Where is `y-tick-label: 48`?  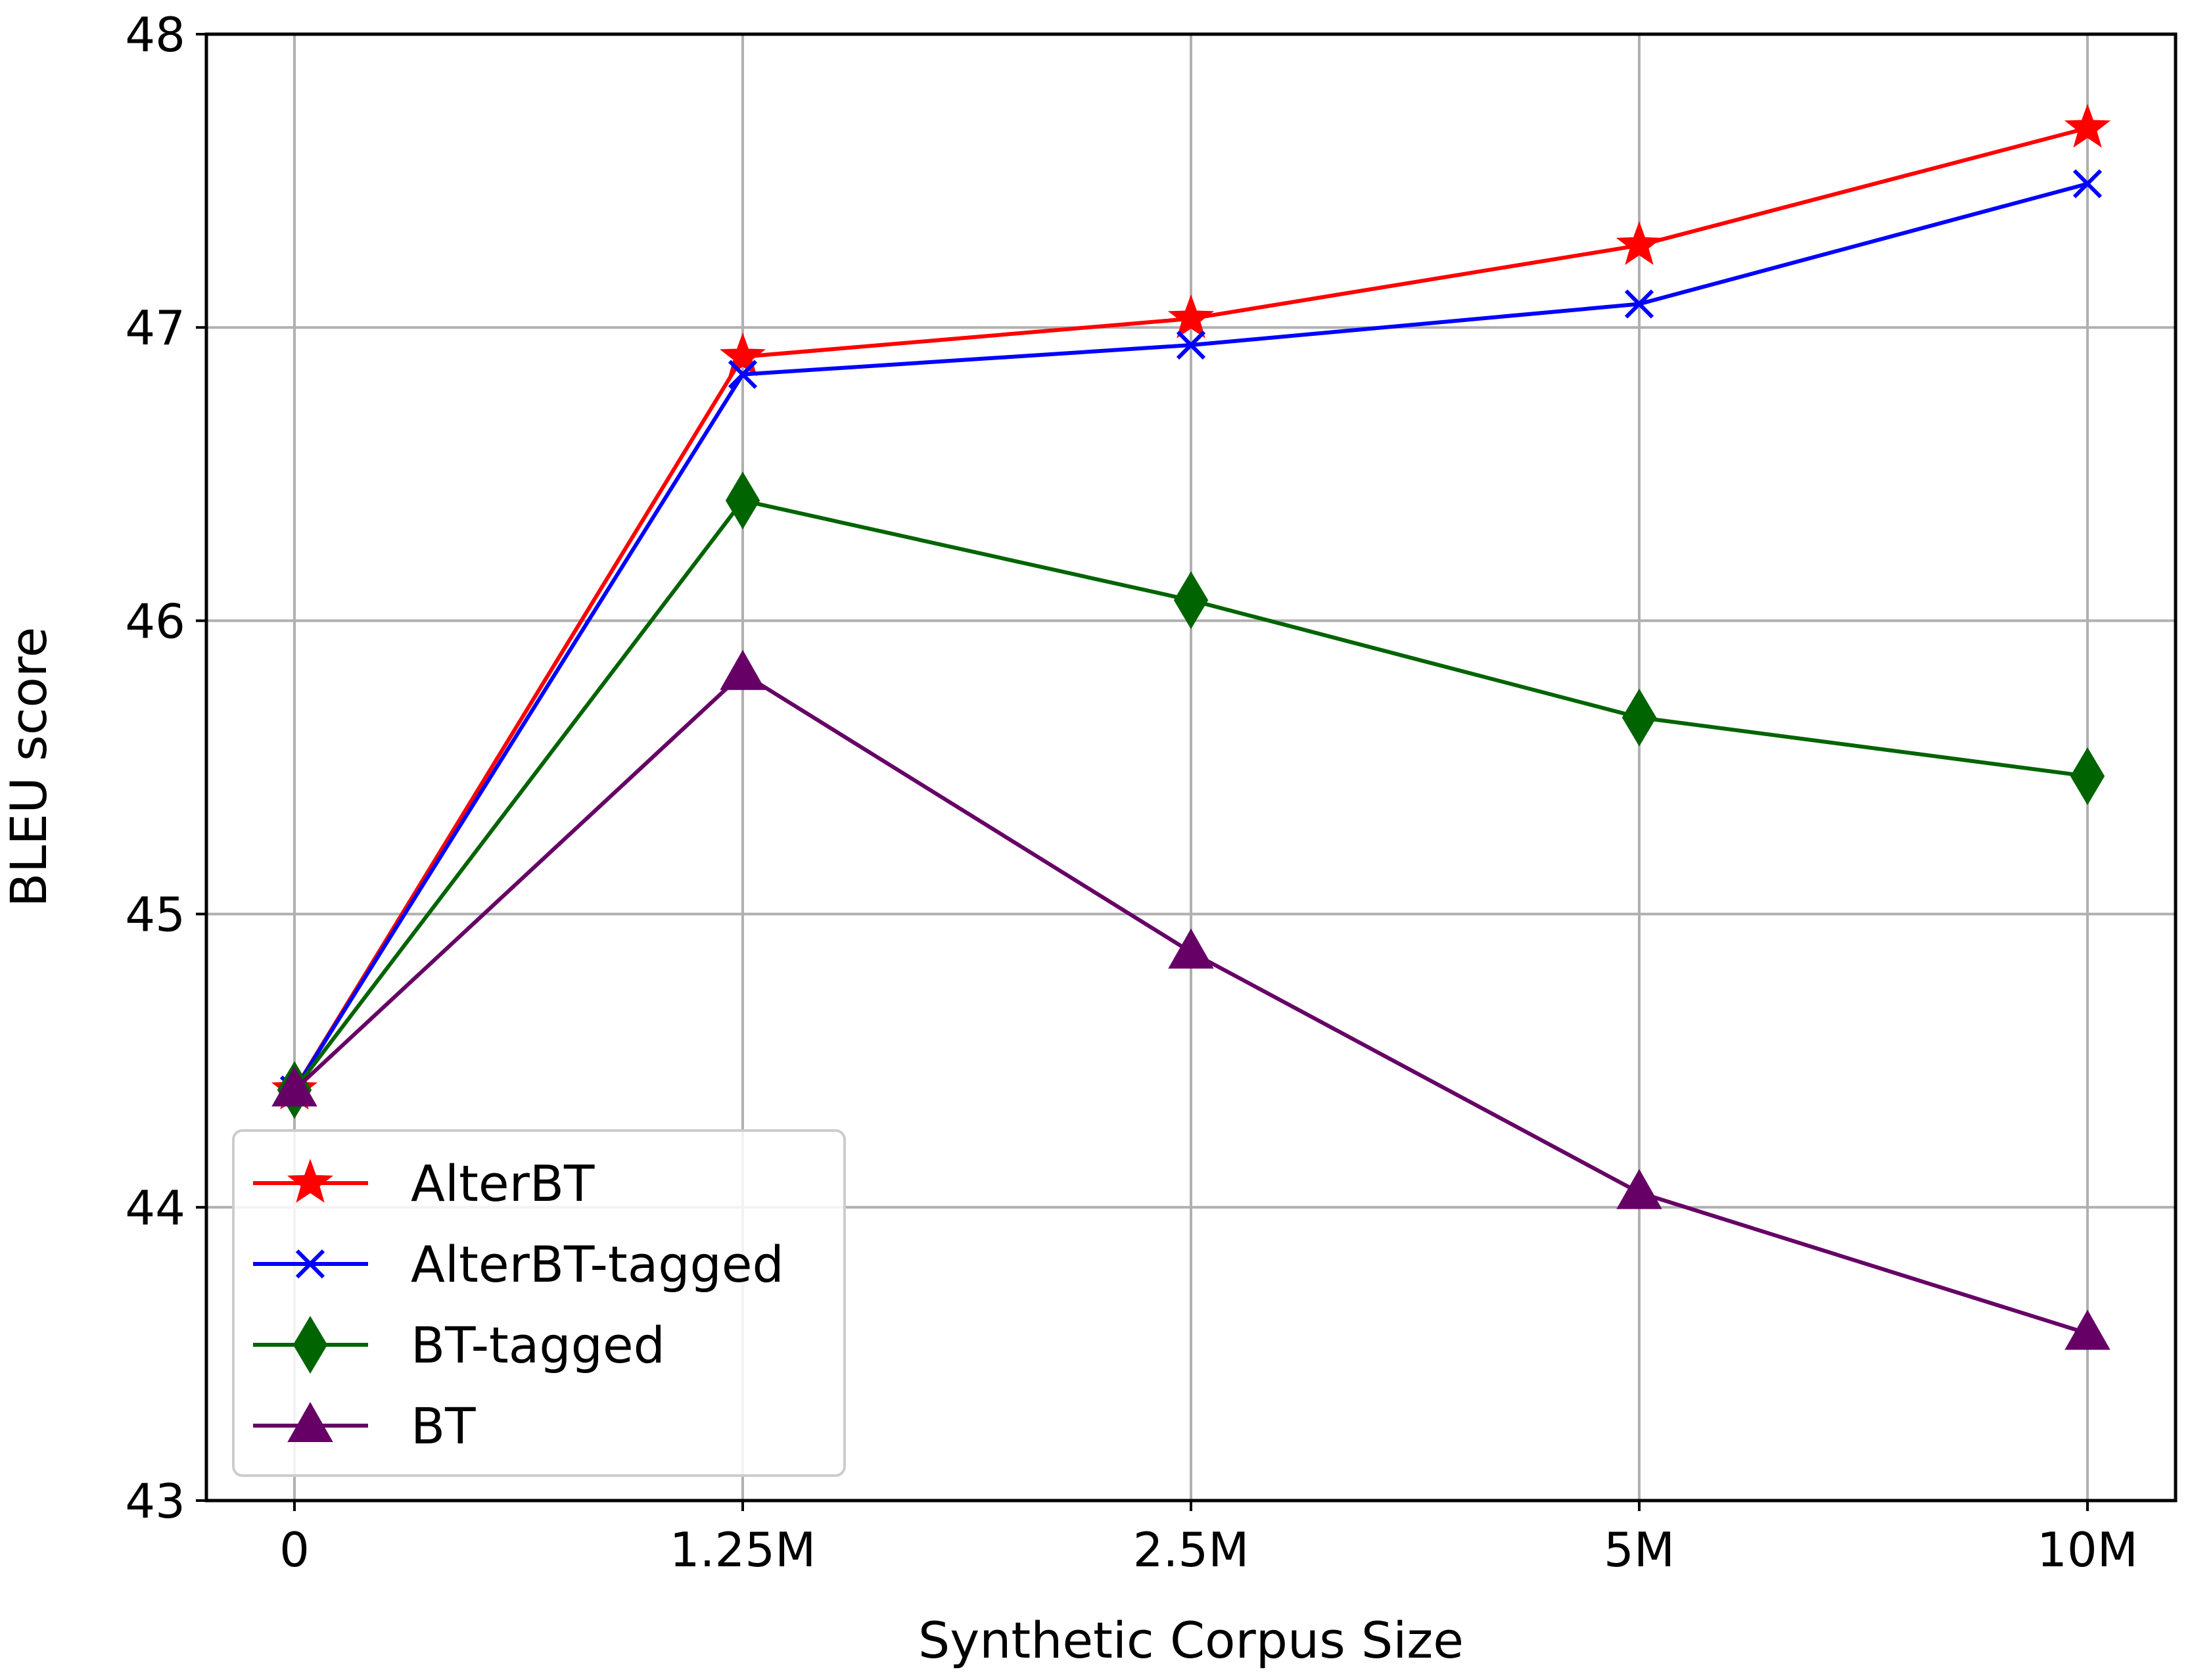
y-tick-label: 48 is located at coordinates (155, 34).